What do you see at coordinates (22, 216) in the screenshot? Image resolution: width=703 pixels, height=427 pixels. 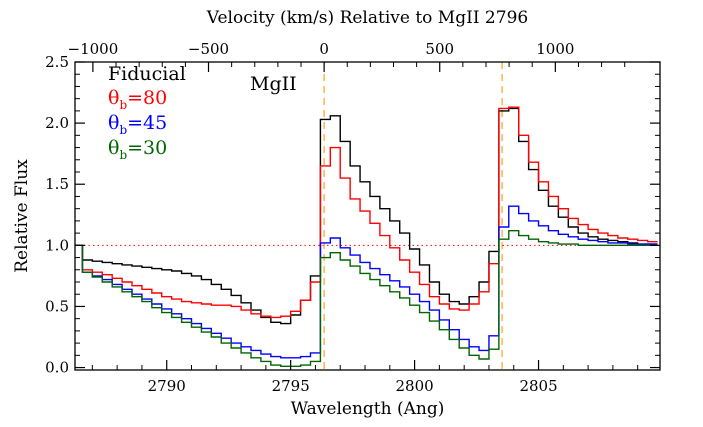 I see `y-axis-title: Relative Flux` at bounding box center [22, 216].